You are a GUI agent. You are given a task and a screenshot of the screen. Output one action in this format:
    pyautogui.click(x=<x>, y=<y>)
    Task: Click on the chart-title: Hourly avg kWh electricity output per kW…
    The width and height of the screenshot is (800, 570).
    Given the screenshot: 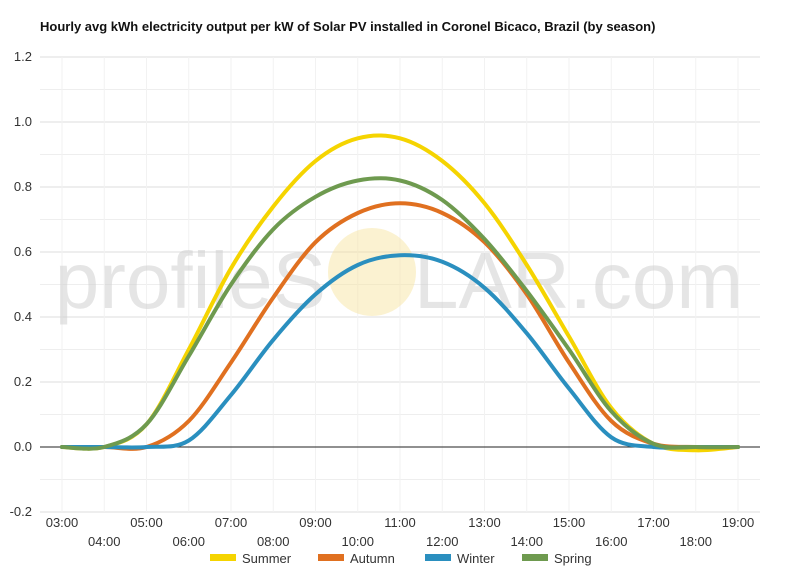 What is the action you would take?
    pyautogui.click(x=348, y=26)
    